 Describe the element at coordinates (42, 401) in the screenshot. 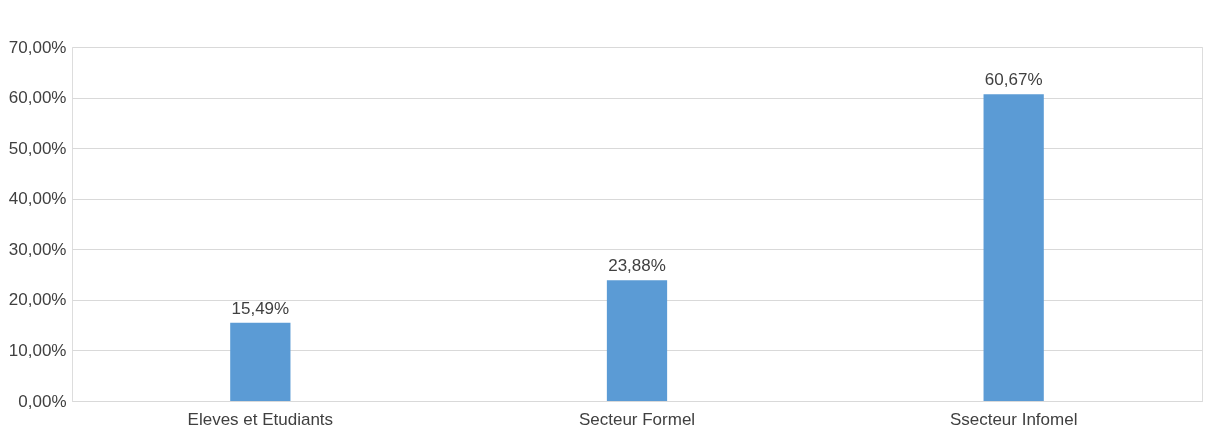

I see `y-tick-label: 0,00%` at that location.